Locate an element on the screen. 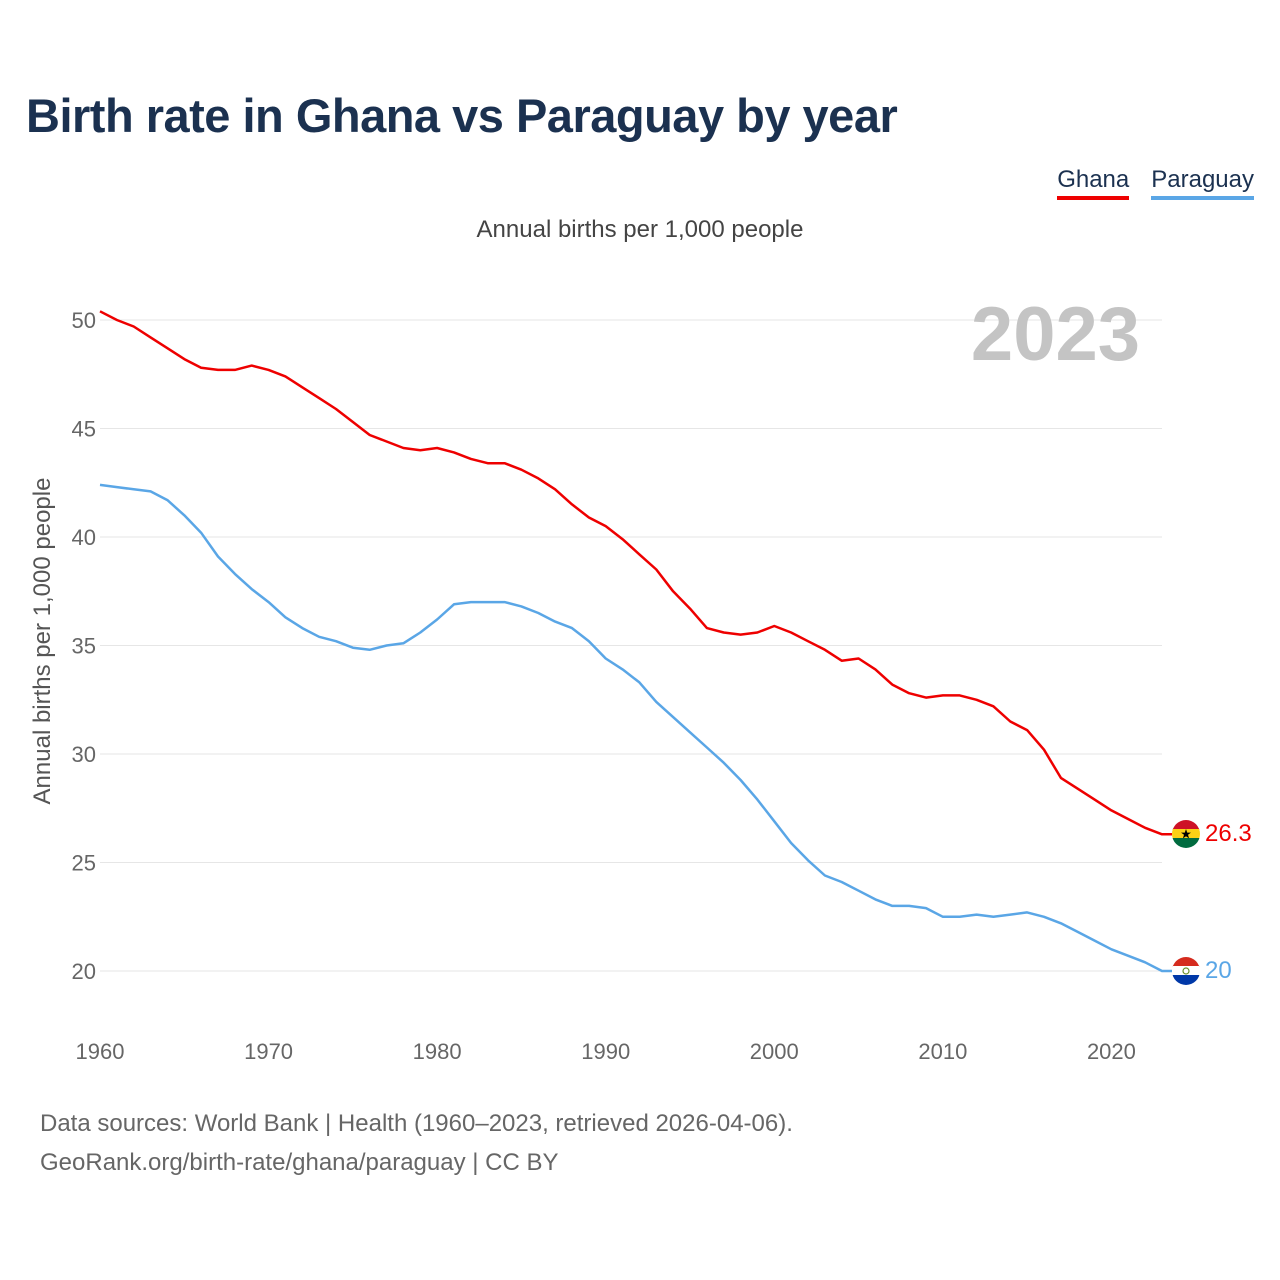  paraguay-end-value: 20 is located at coordinates (1218, 970).